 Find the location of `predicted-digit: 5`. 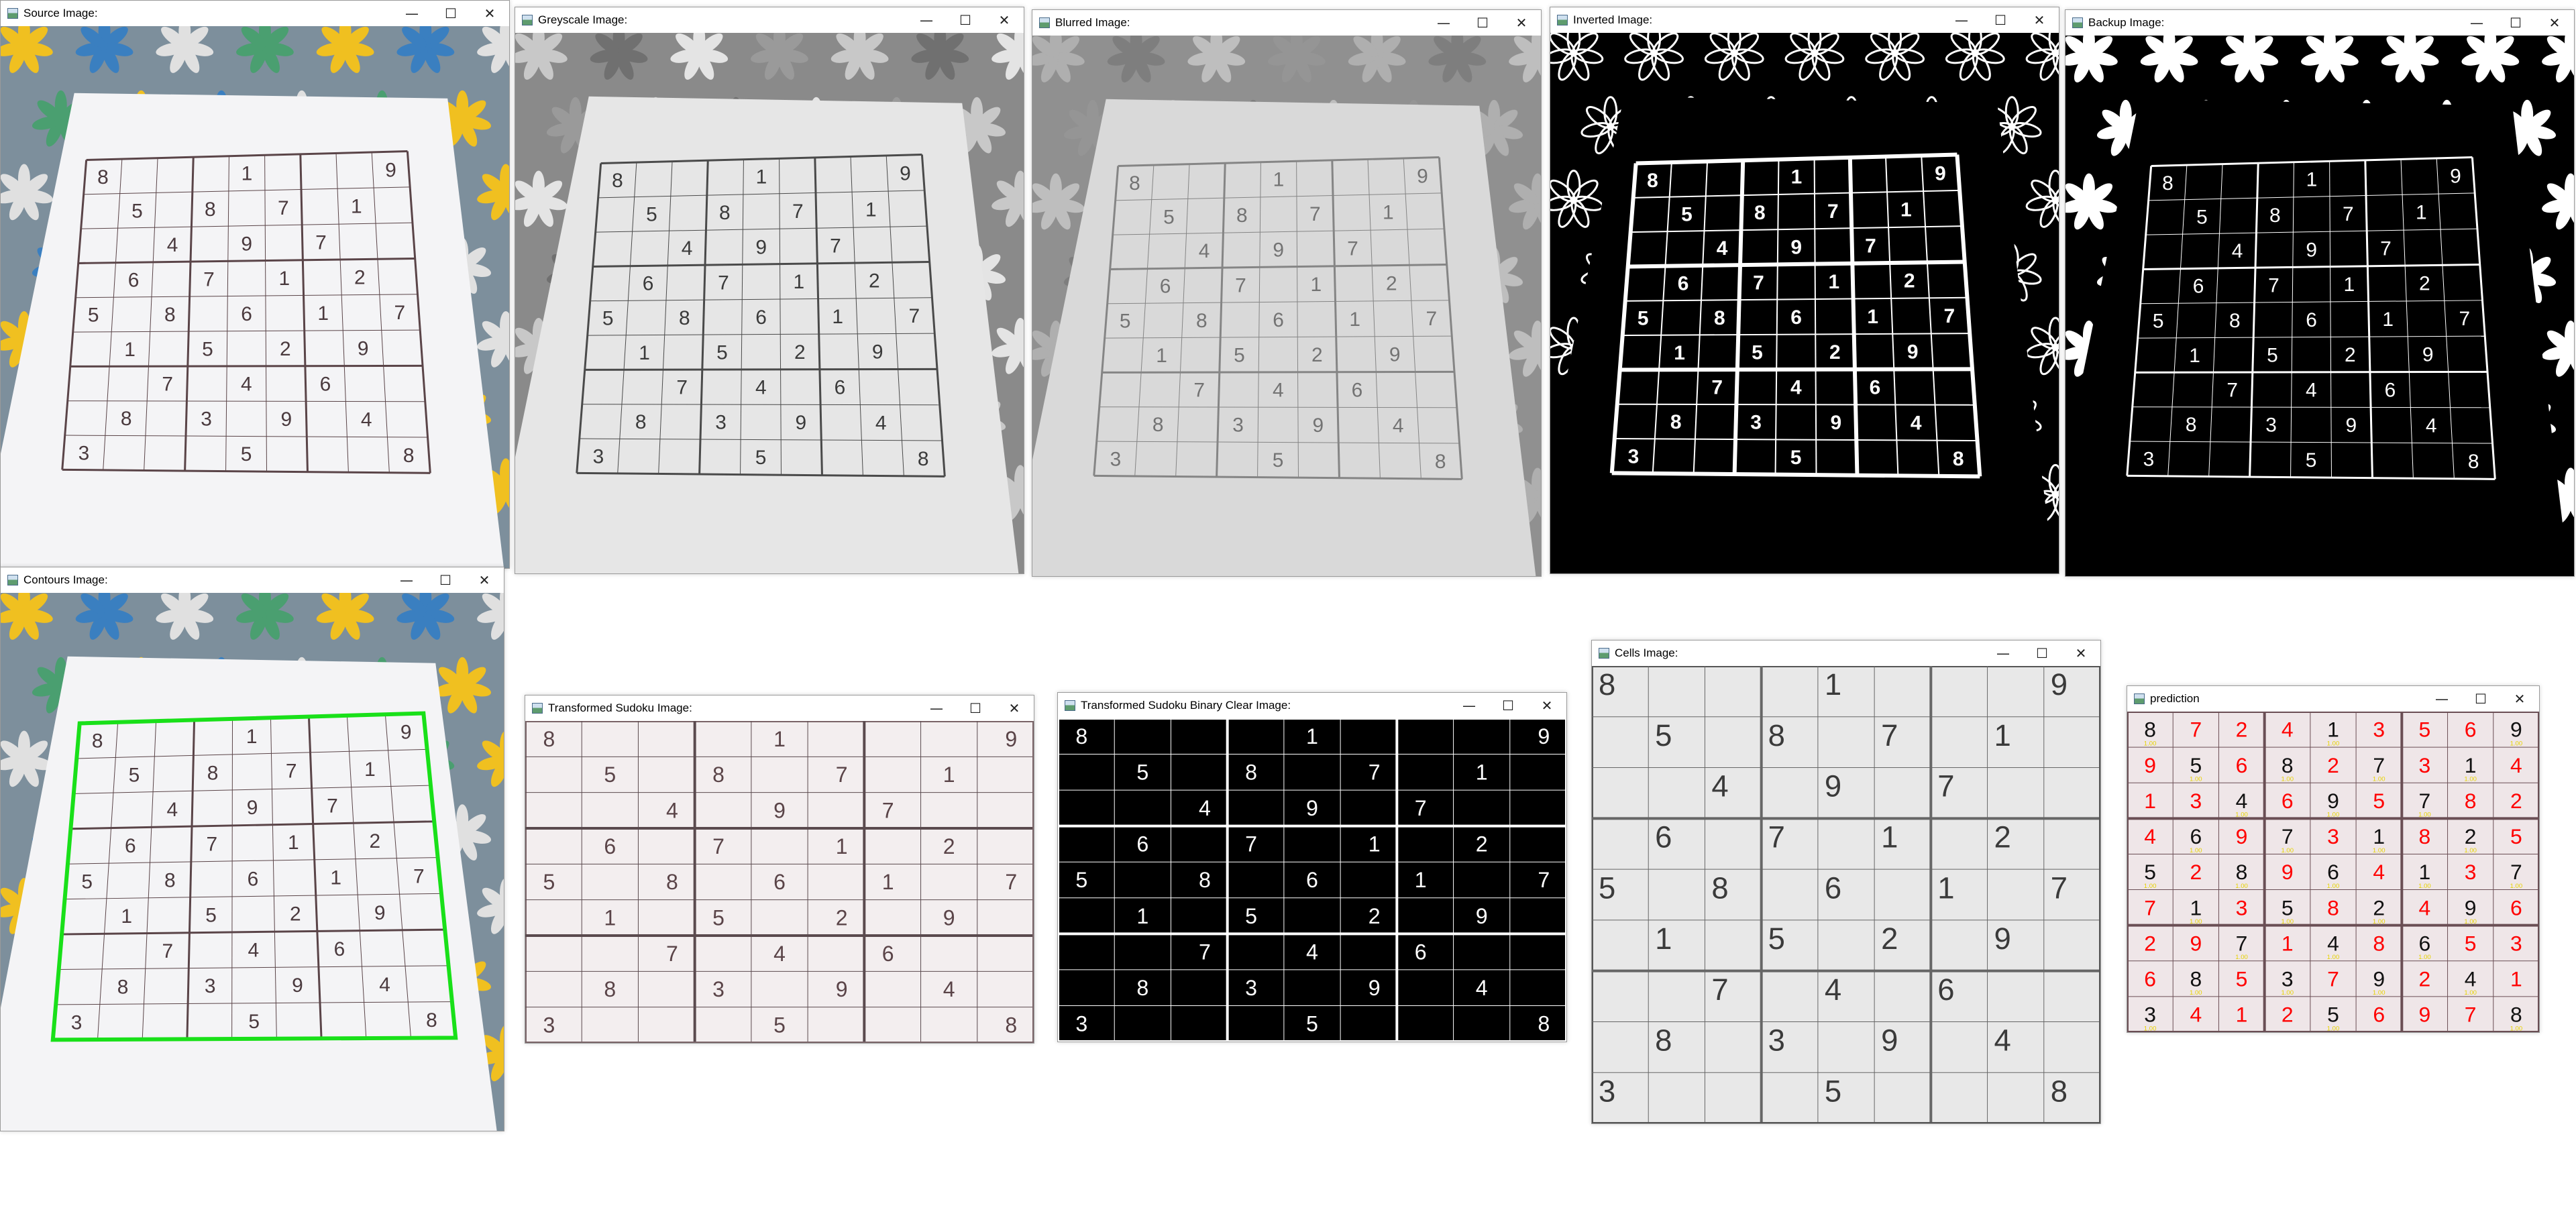

predicted-digit: 5 is located at coordinates (2379, 801).